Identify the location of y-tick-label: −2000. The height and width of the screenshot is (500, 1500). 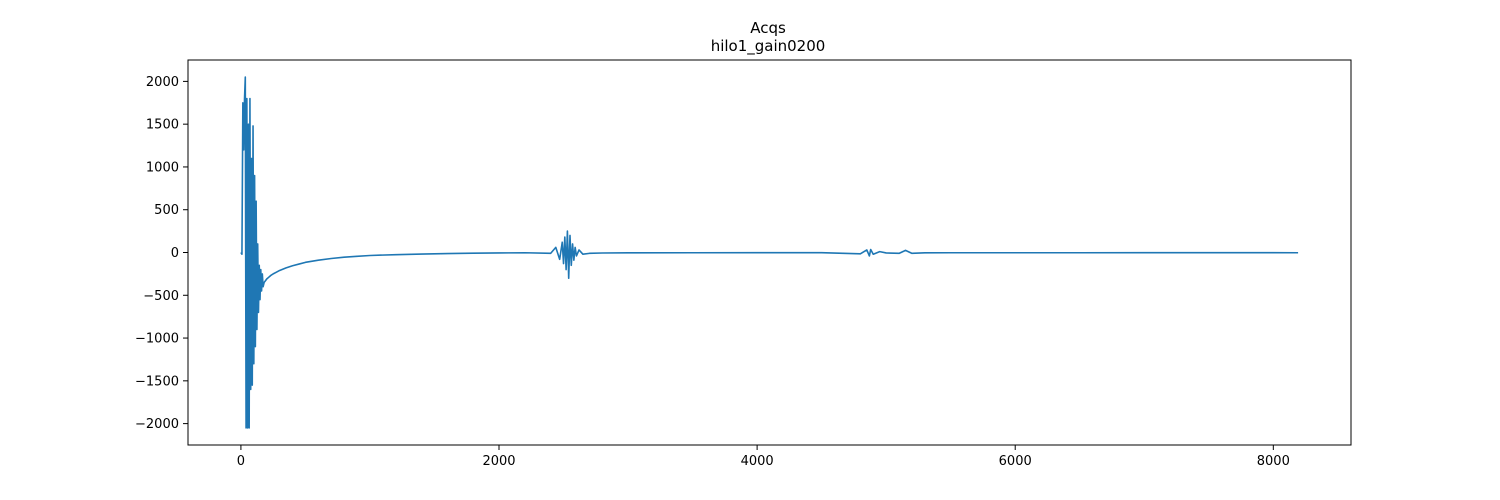
(157, 424).